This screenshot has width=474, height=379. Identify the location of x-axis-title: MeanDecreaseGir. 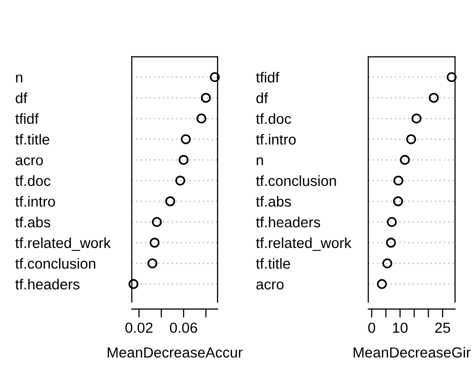
(412, 352).